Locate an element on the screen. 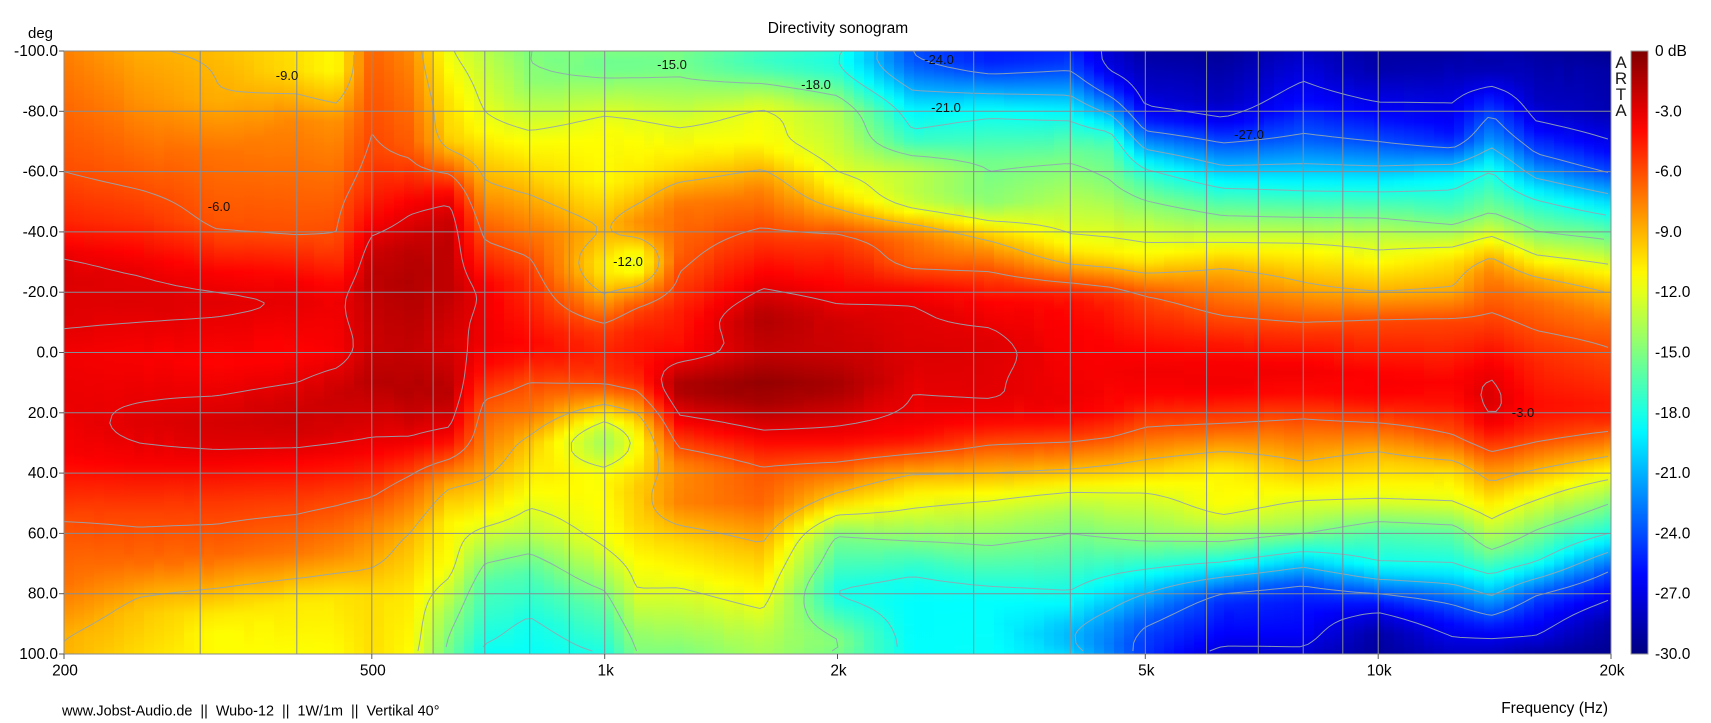 The image size is (1711, 723). svg-text: -40.0 is located at coordinates (41, 232).